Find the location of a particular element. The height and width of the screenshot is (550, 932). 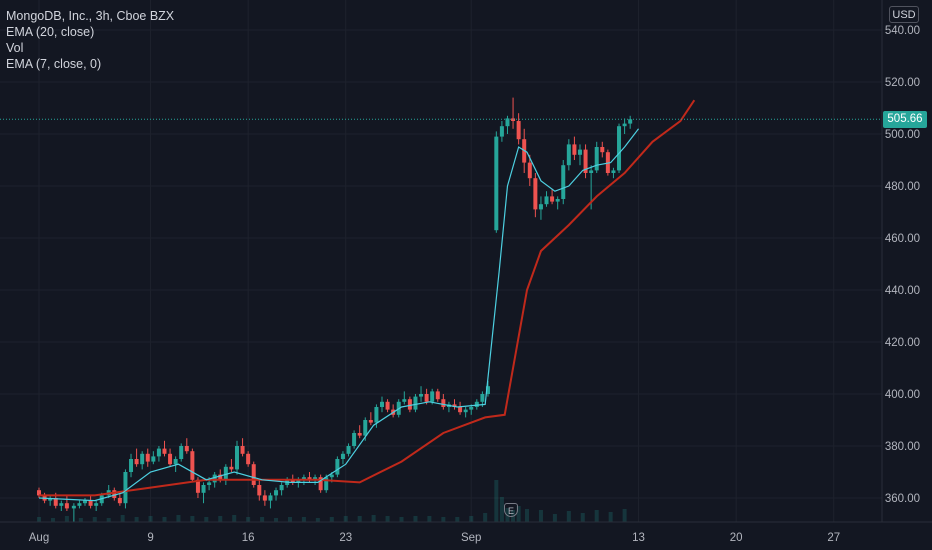

price-tick-label: 400.00 is located at coordinates (902, 395).